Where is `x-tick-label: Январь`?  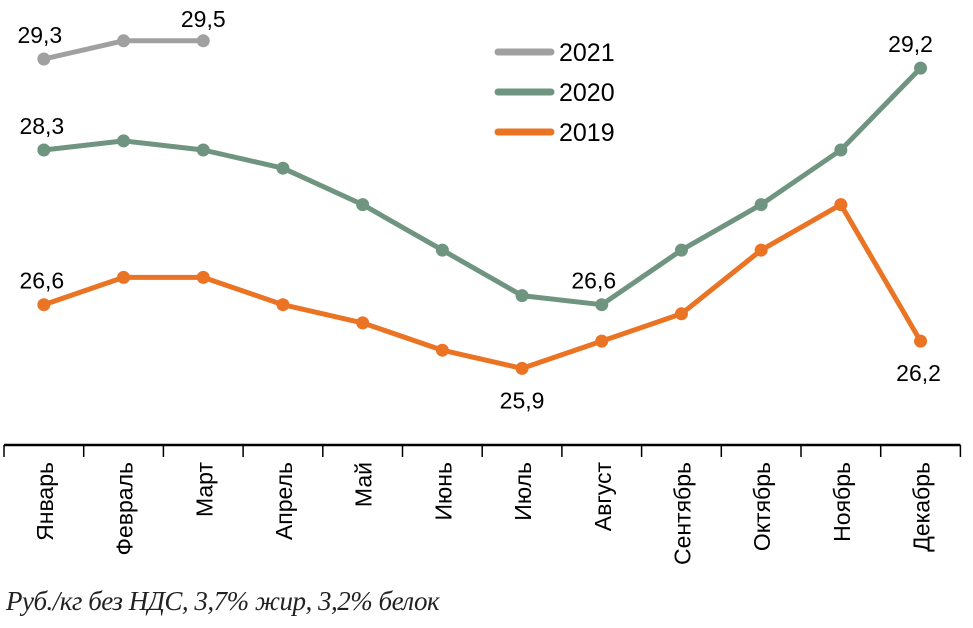
x-tick-label: Январь is located at coordinates (45, 501).